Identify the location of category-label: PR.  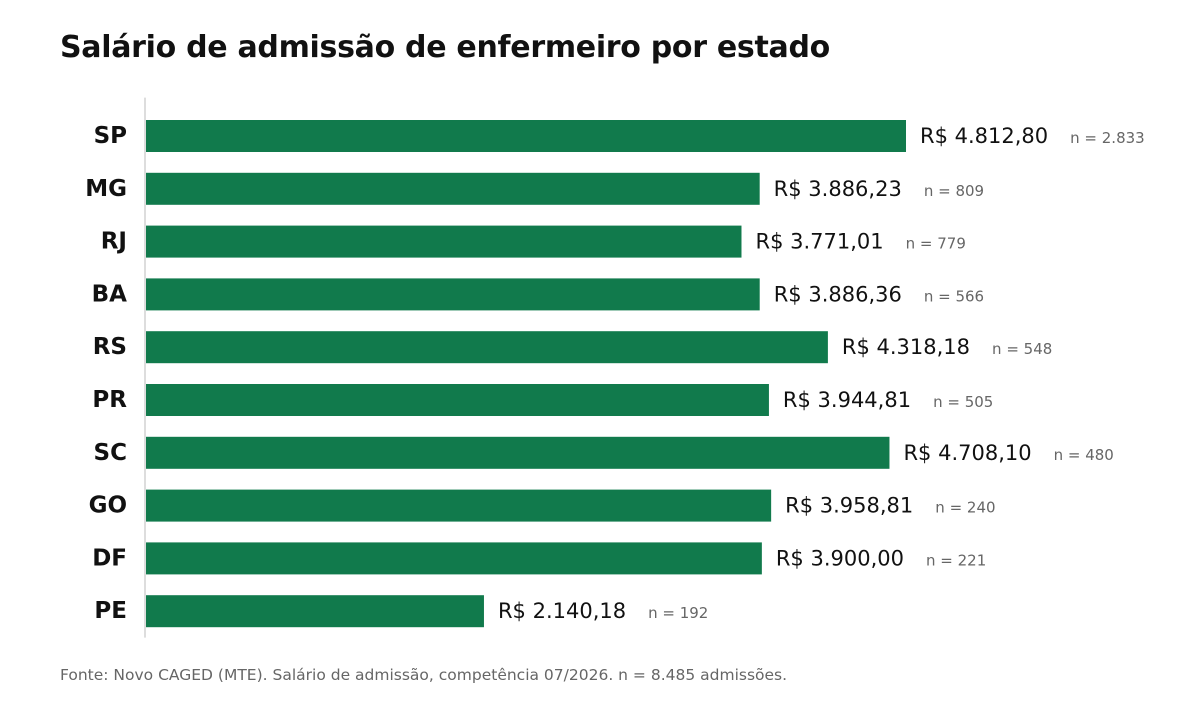
(109, 400).